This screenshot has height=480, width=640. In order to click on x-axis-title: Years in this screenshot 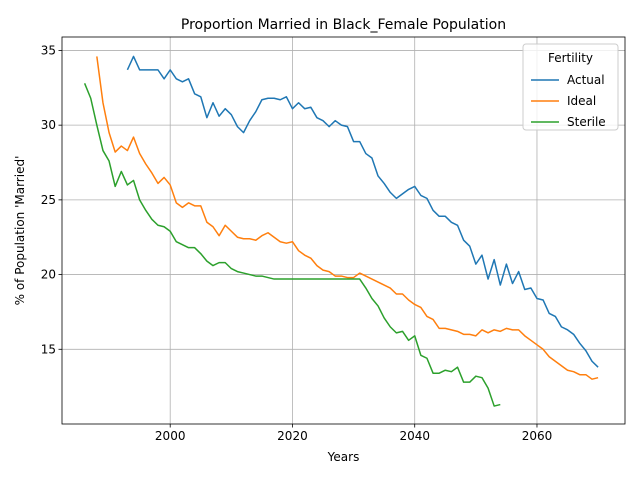, I will do `click(343, 457)`.